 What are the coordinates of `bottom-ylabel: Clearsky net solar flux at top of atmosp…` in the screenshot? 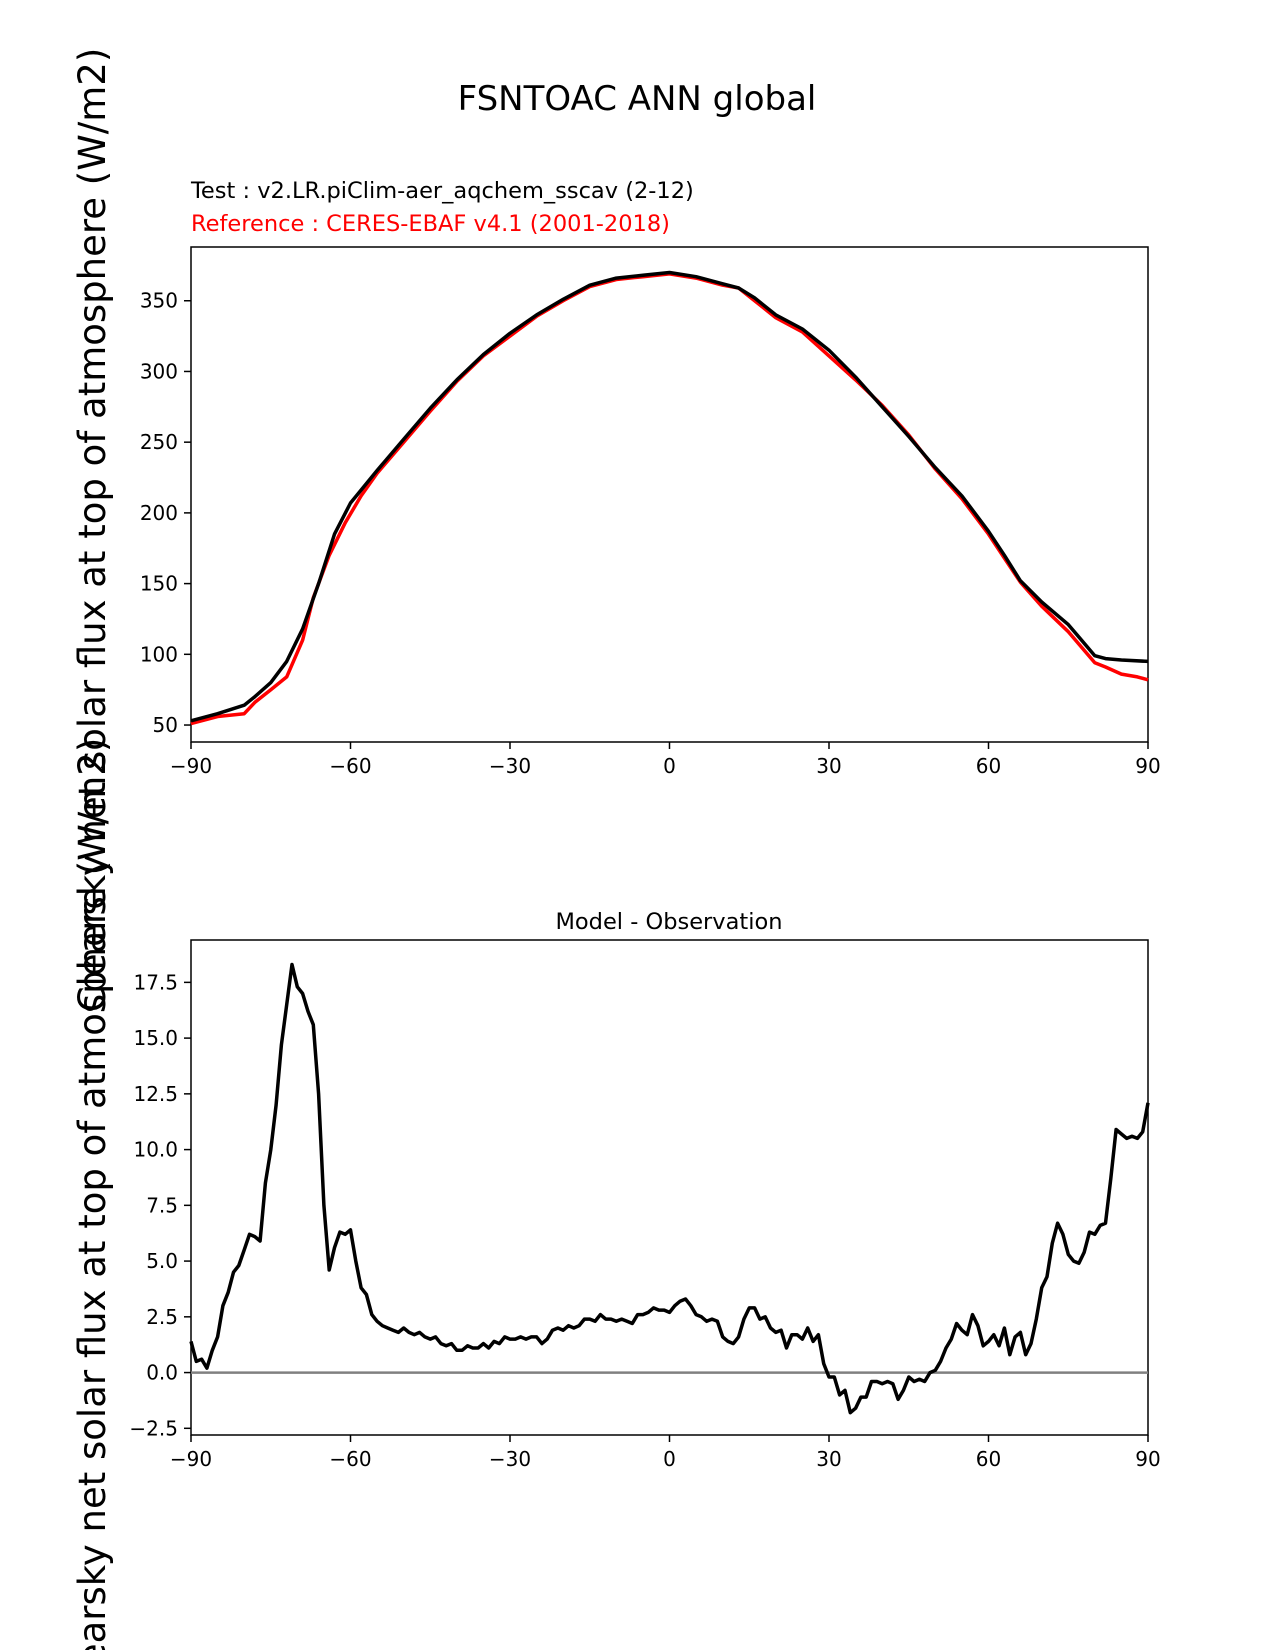 It's located at (92, 1194).